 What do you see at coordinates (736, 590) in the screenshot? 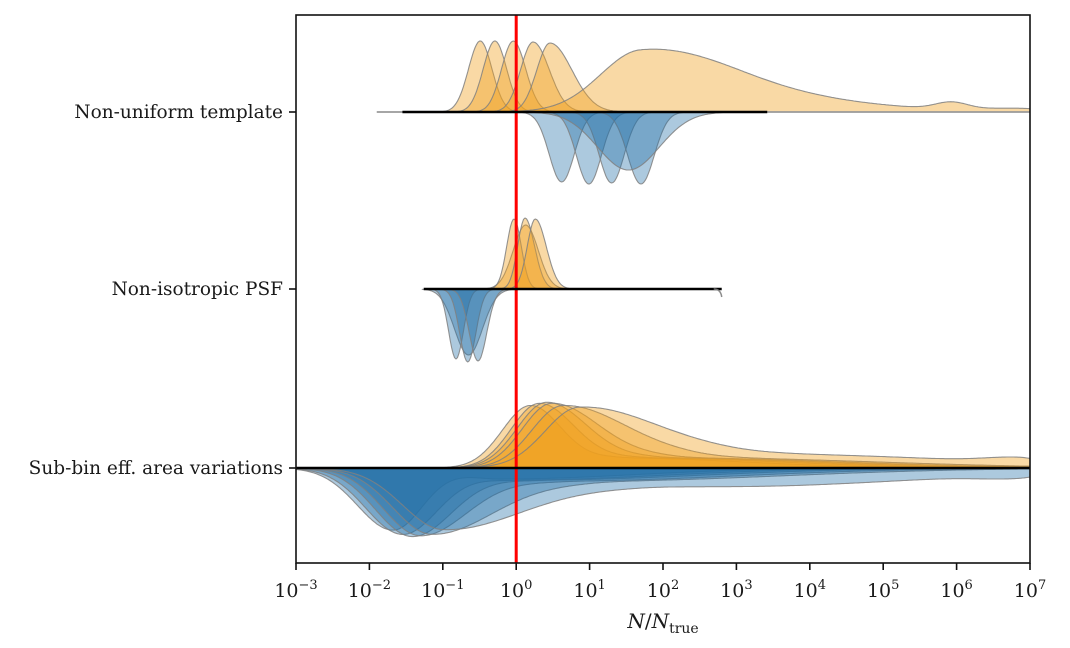
I see `x-tick-label-10e3: 10³` at bounding box center [736, 590].